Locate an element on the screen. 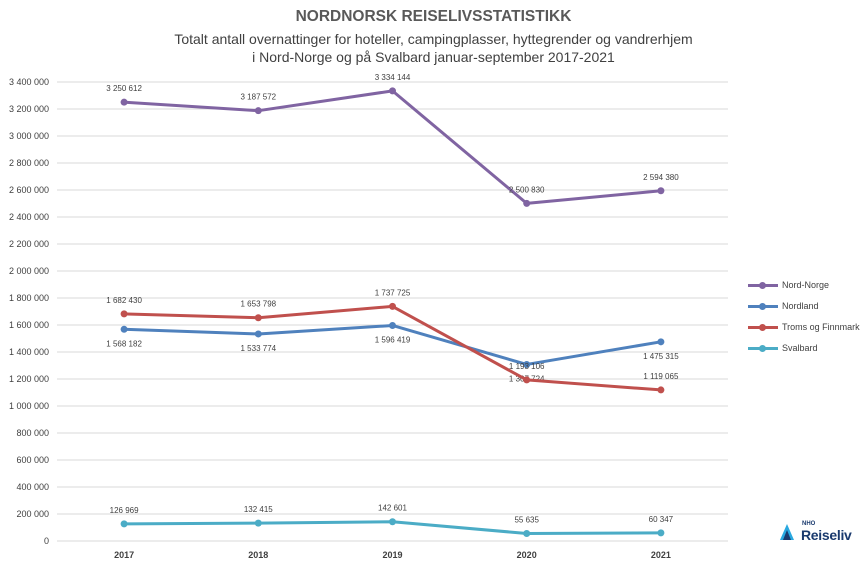  x-tick-label: 2021 is located at coordinates (661, 555).